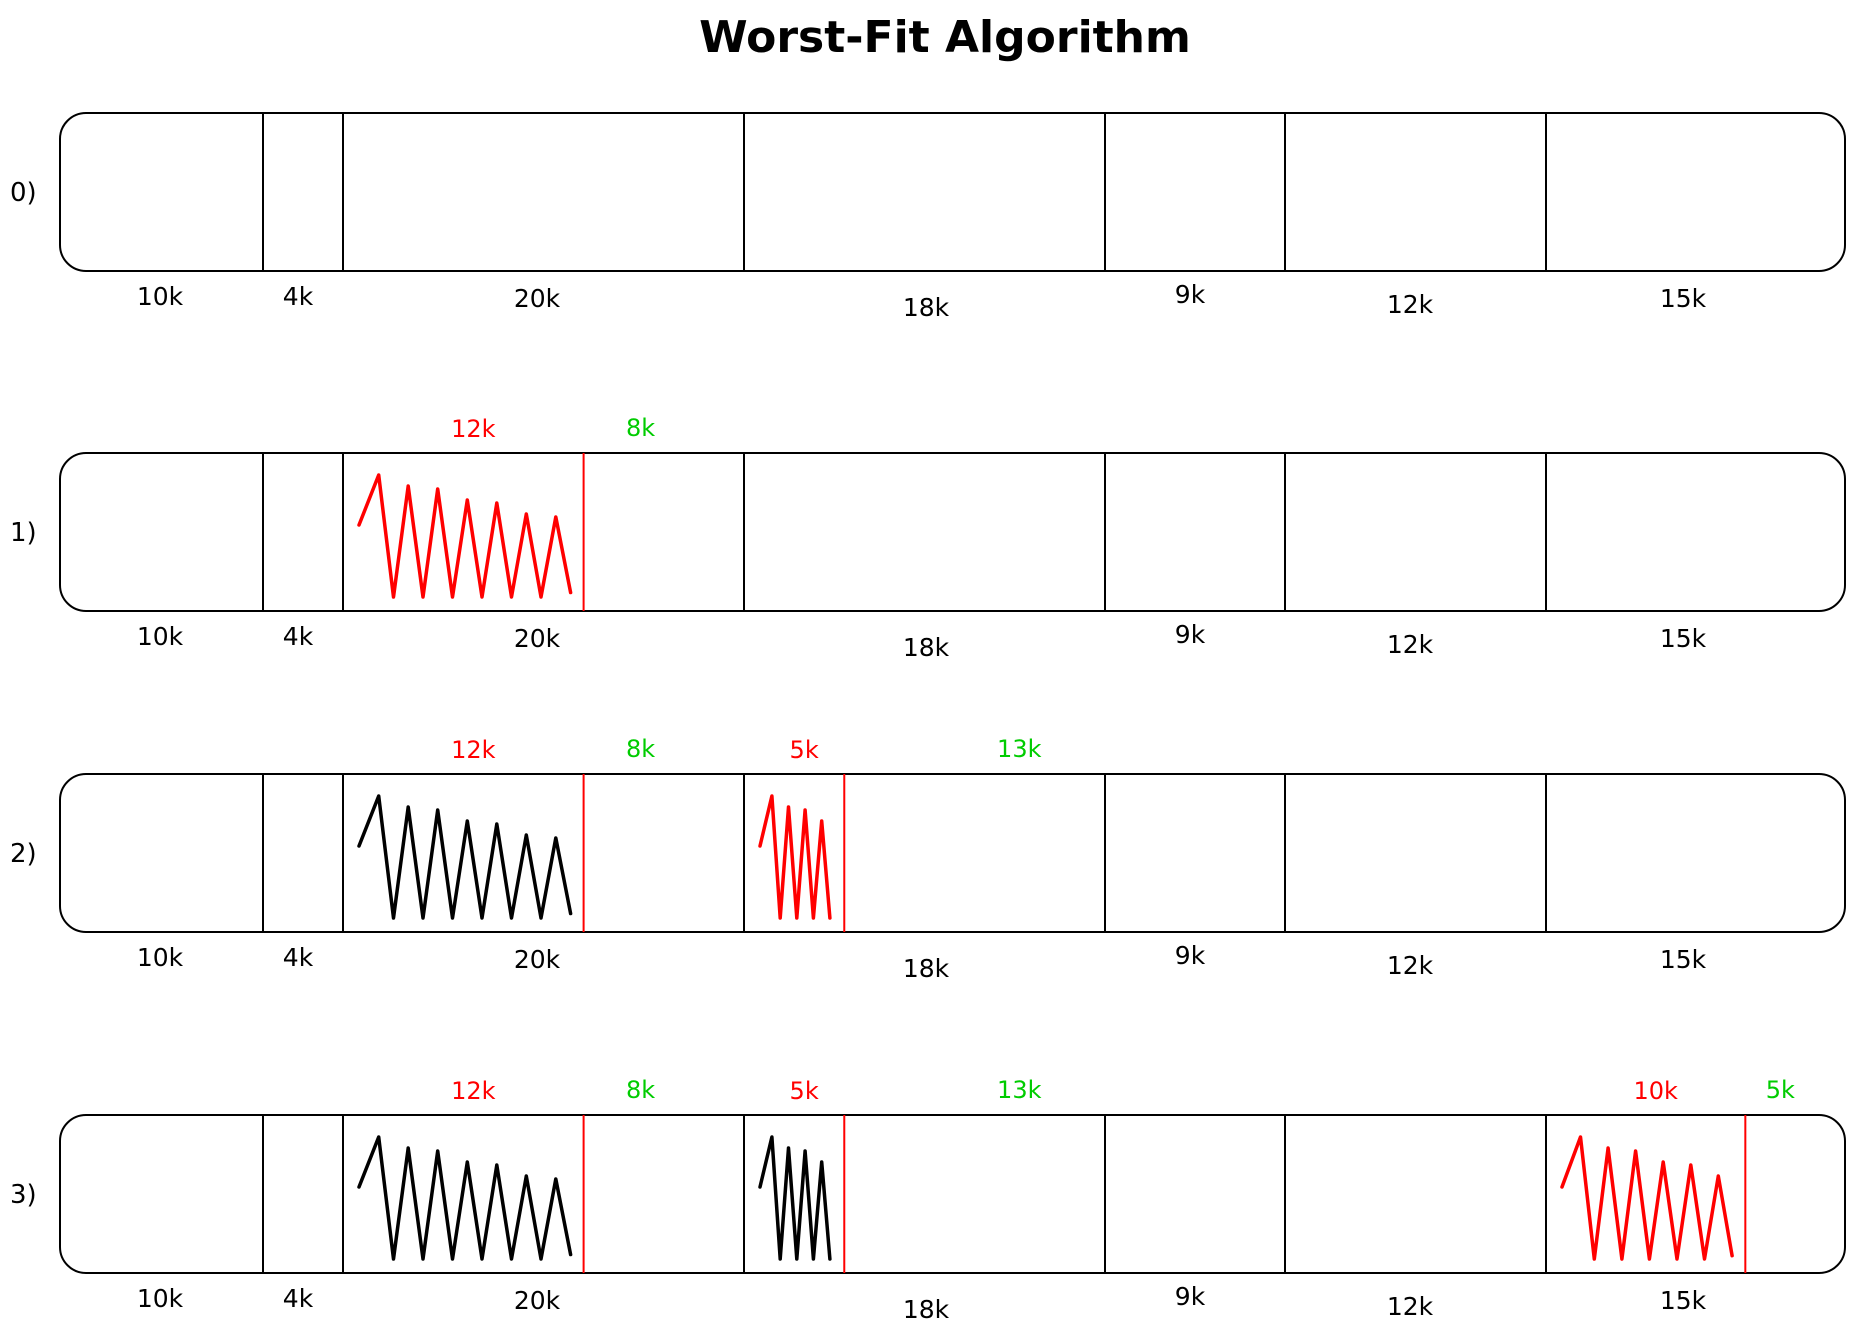 The height and width of the screenshot is (1339, 1853). Describe the element at coordinates (1780, 1090) in the screenshot. I see `free-size-label: 5k` at that location.